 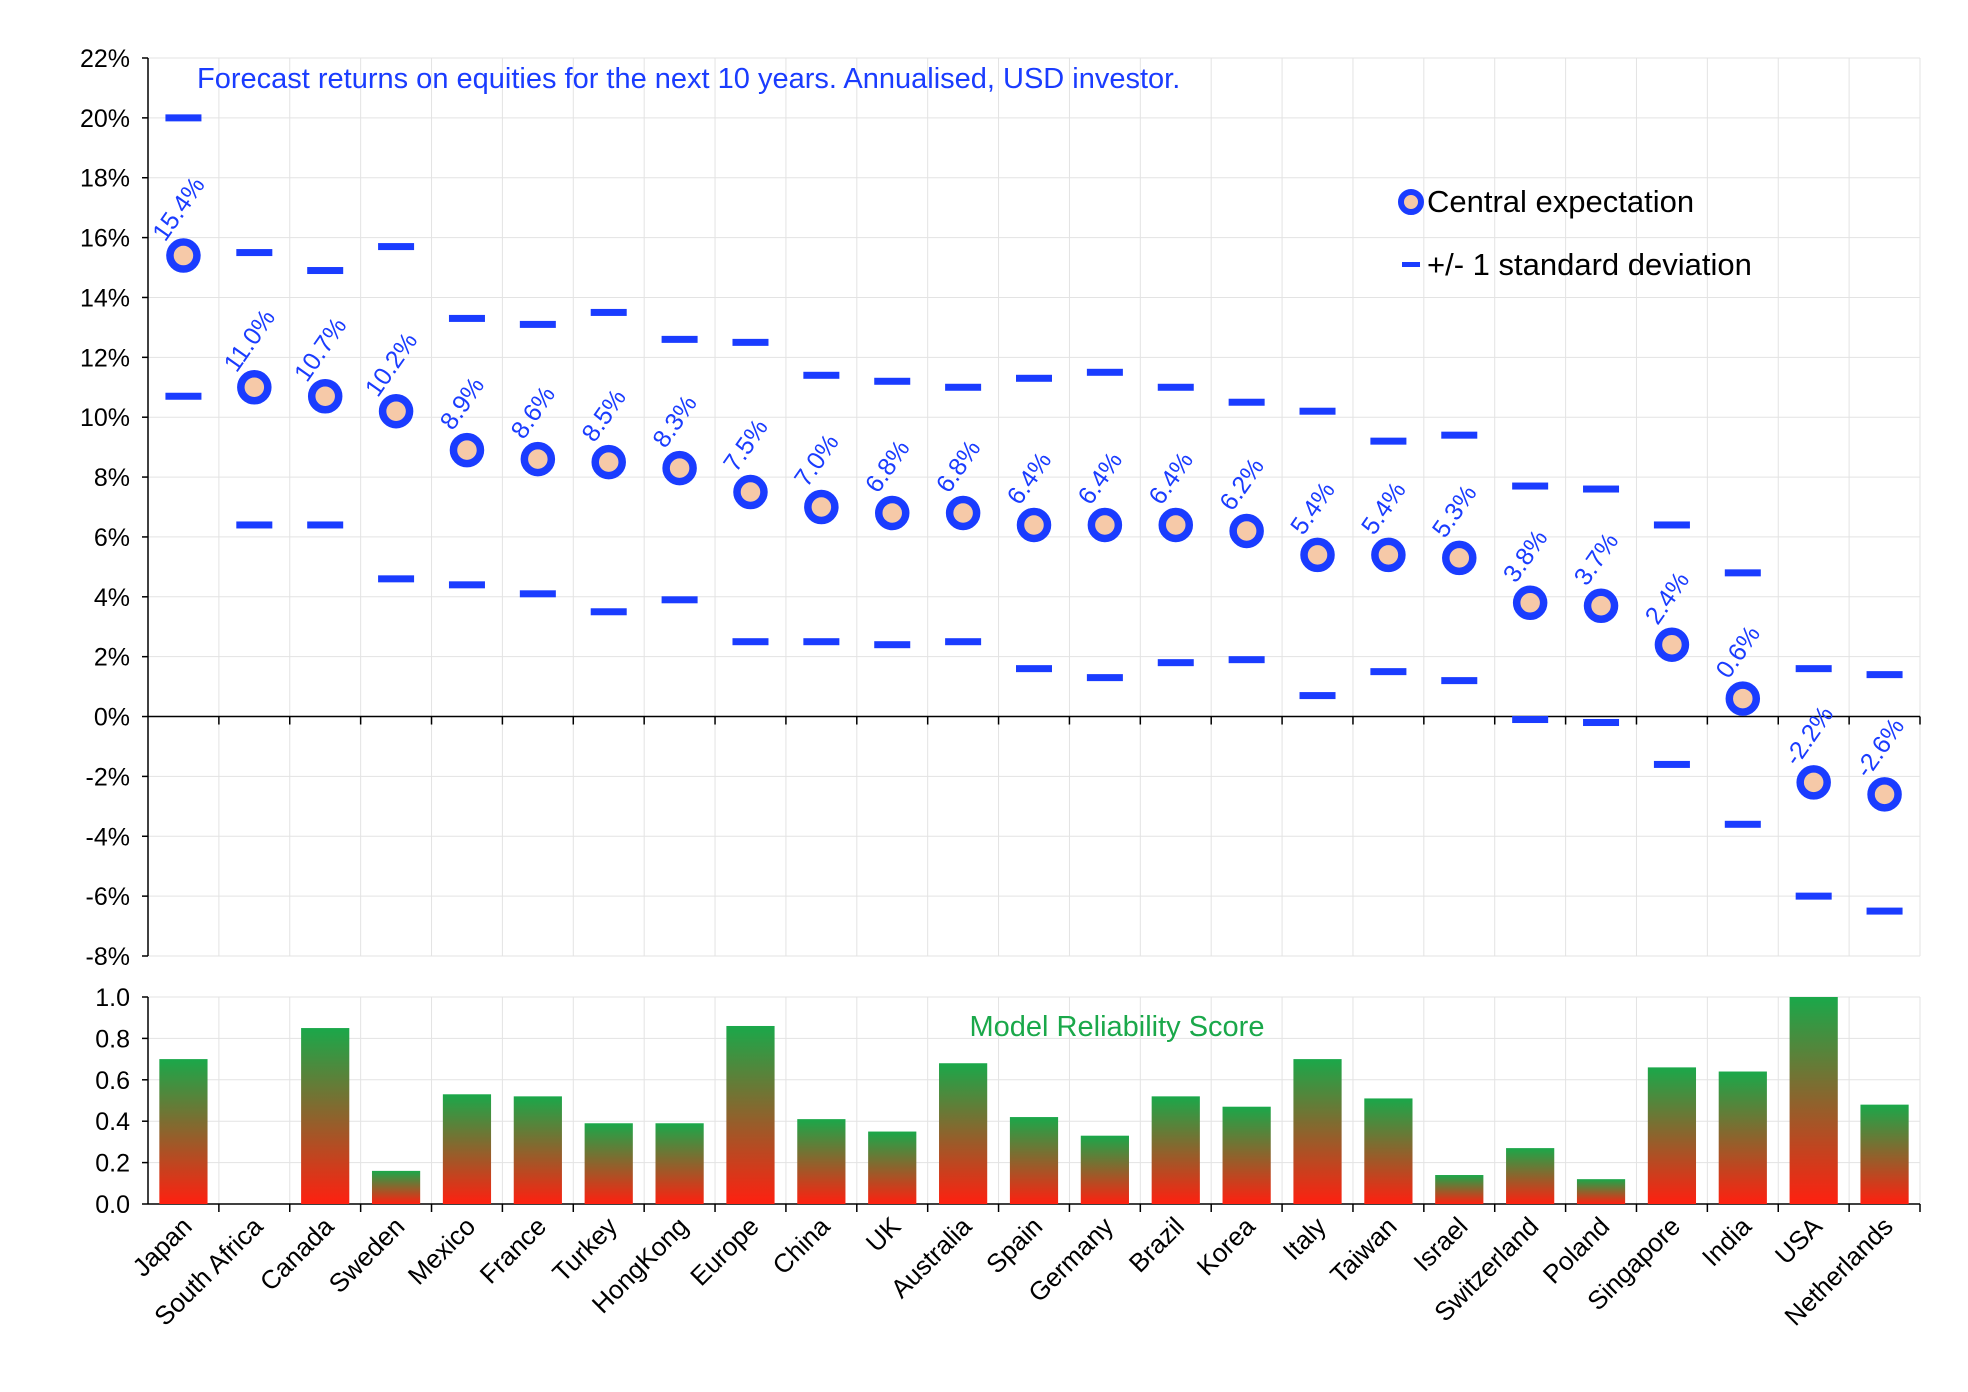 I want to click on data-label: 10.2%, so click(x=392, y=365).